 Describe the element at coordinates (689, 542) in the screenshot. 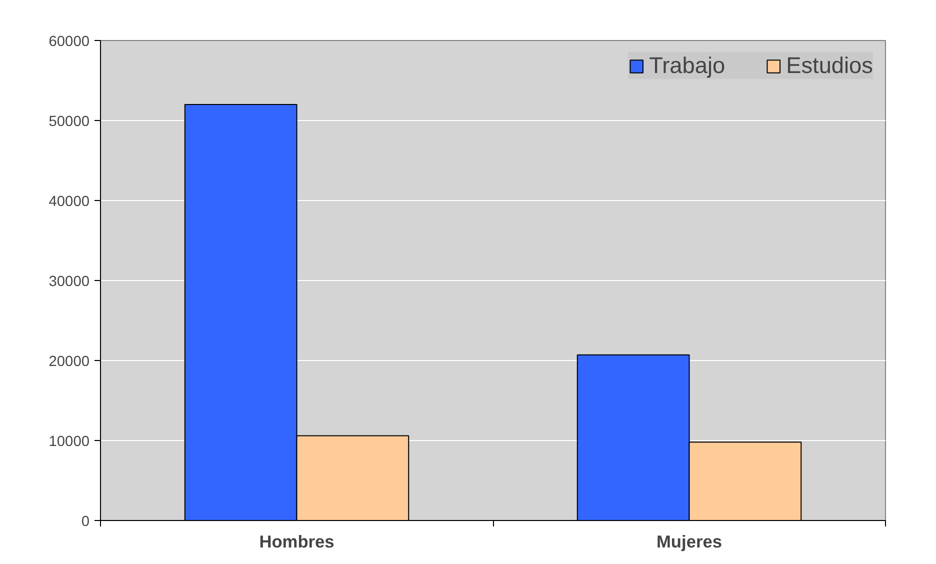

I see `x-tick-label: Mujeres` at that location.